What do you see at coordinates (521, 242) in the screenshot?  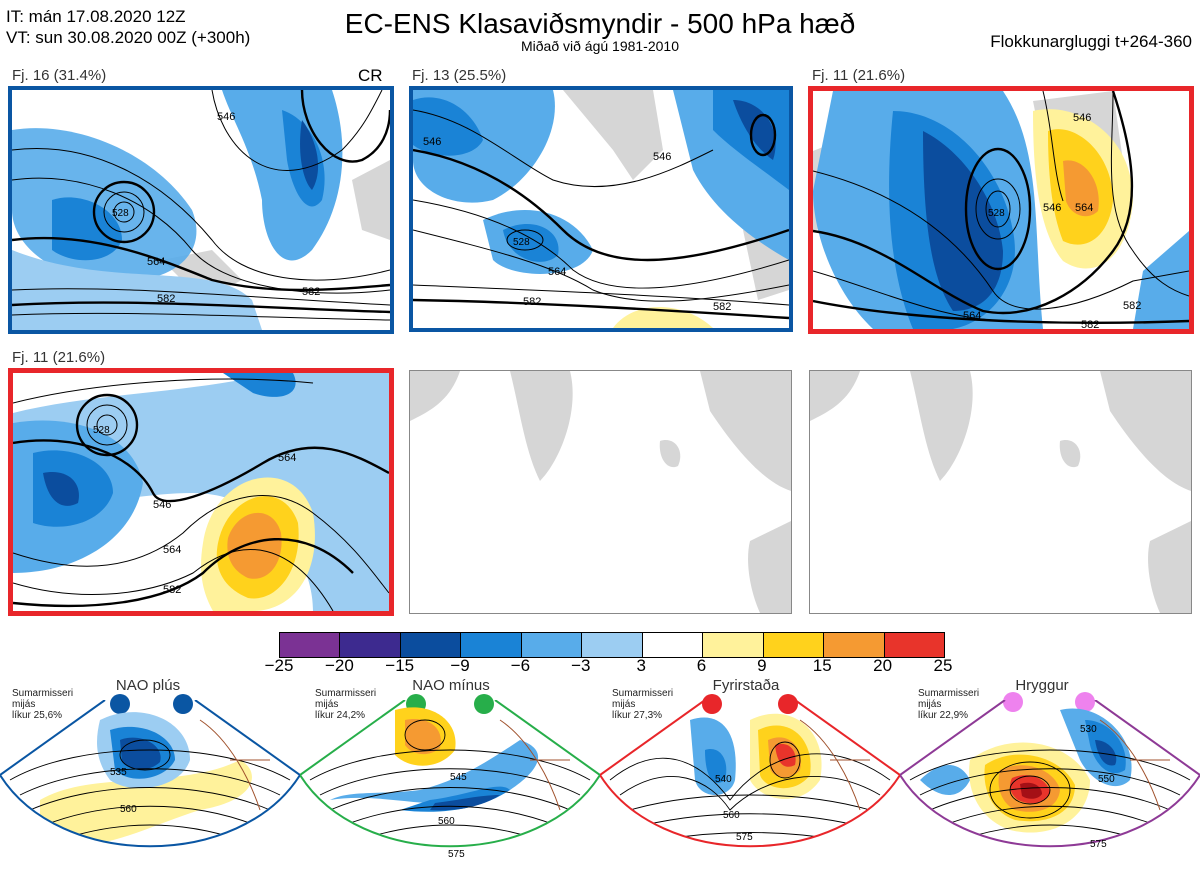 I see `panel-2-contour-label: 528` at bounding box center [521, 242].